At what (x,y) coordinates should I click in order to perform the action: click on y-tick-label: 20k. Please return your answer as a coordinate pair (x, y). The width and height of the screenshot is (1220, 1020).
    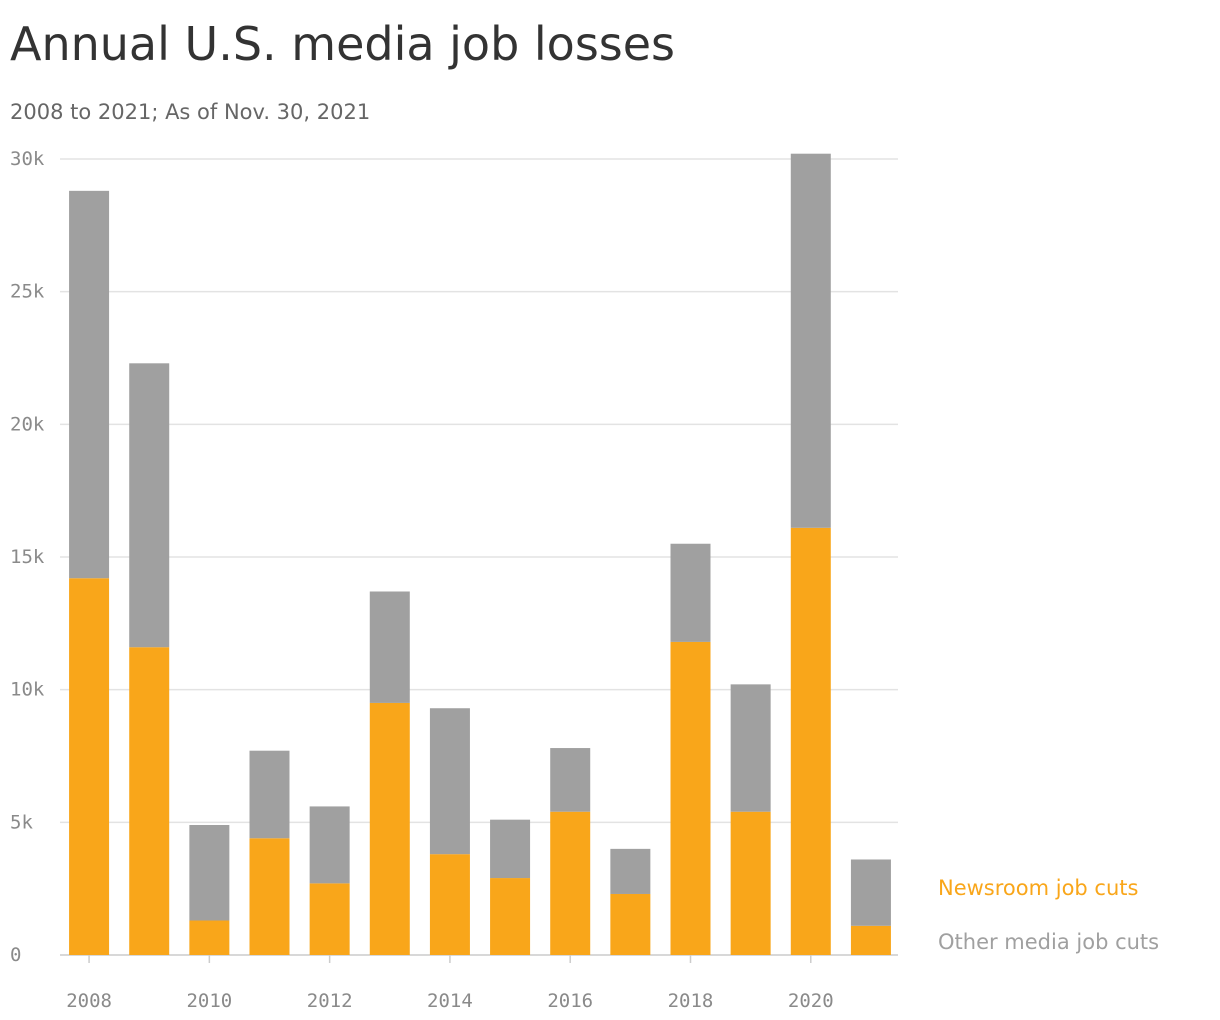
    Looking at the image, I should click on (27, 424).